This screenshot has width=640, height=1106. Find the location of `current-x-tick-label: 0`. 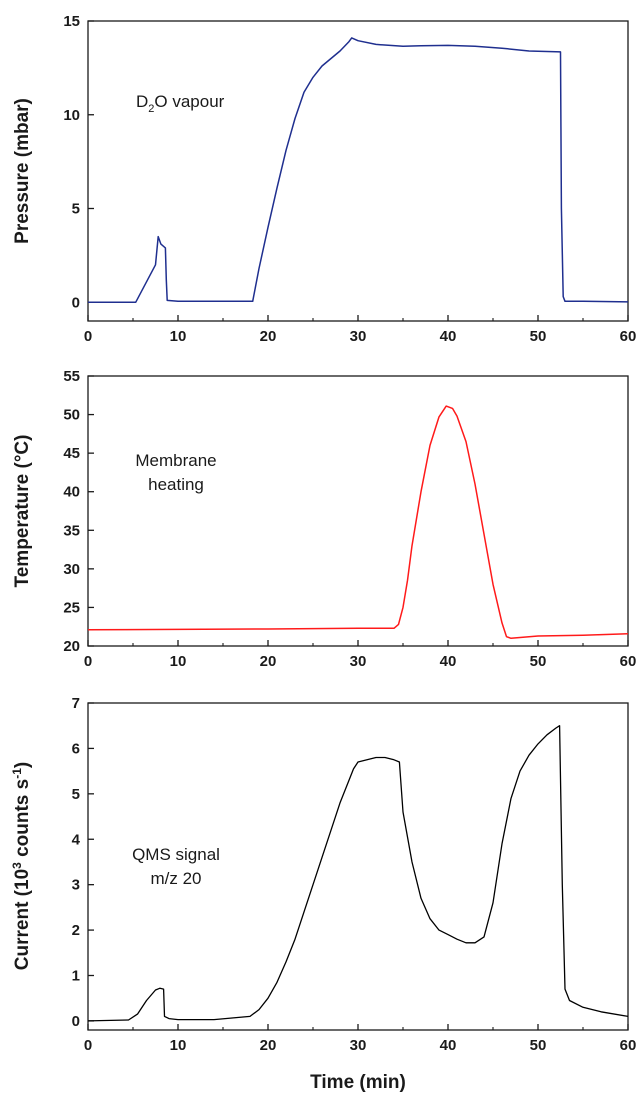

current-x-tick-label: 0 is located at coordinates (88, 1045).